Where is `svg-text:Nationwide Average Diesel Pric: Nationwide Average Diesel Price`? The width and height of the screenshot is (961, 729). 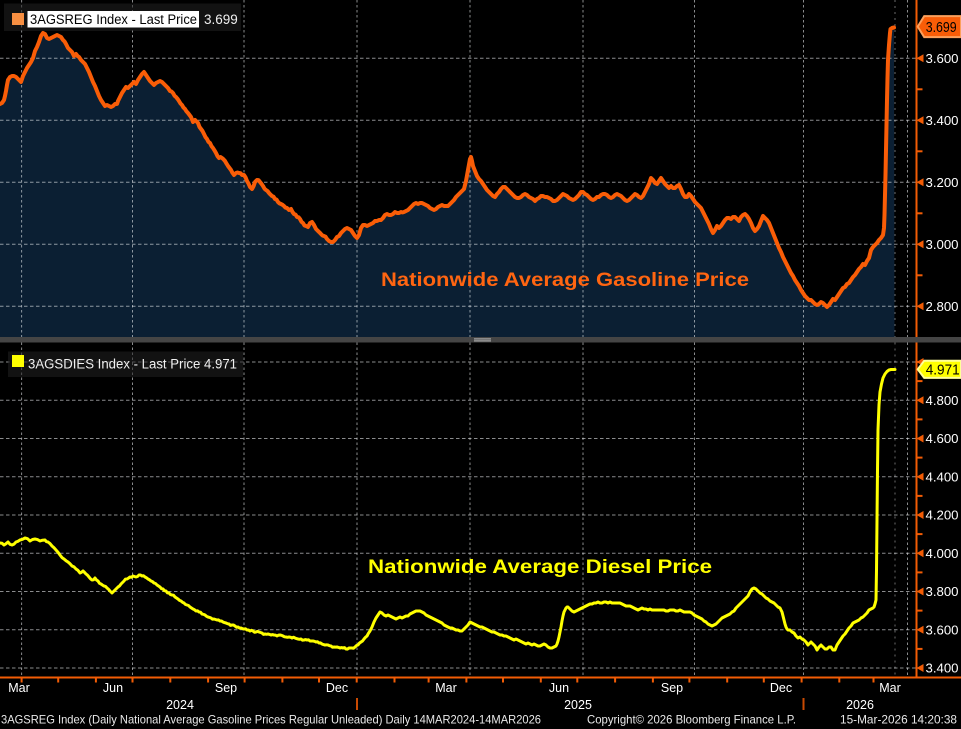 svg-text:Nationwide Average Diesel Pric: Nationwide Average Diesel Price is located at coordinates (540, 567).